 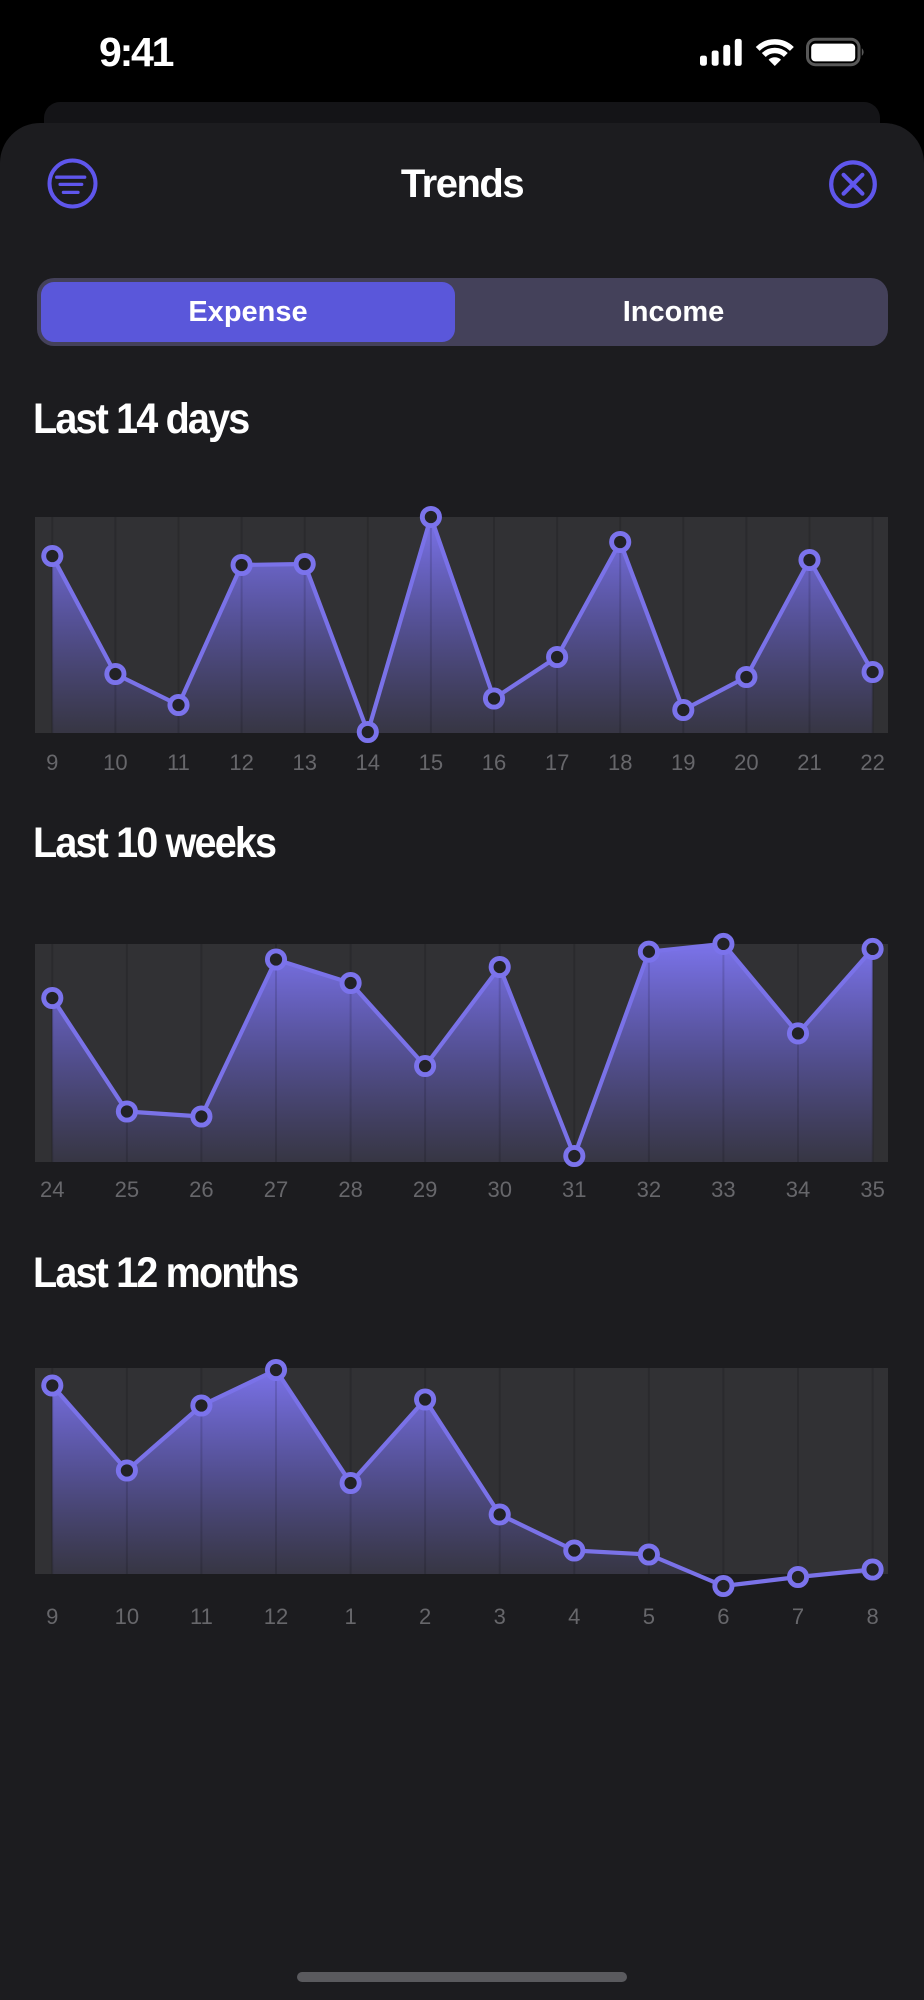 What do you see at coordinates (350, 1616) in the screenshot?
I see `svg-text: 1` at bounding box center [350, 1616].